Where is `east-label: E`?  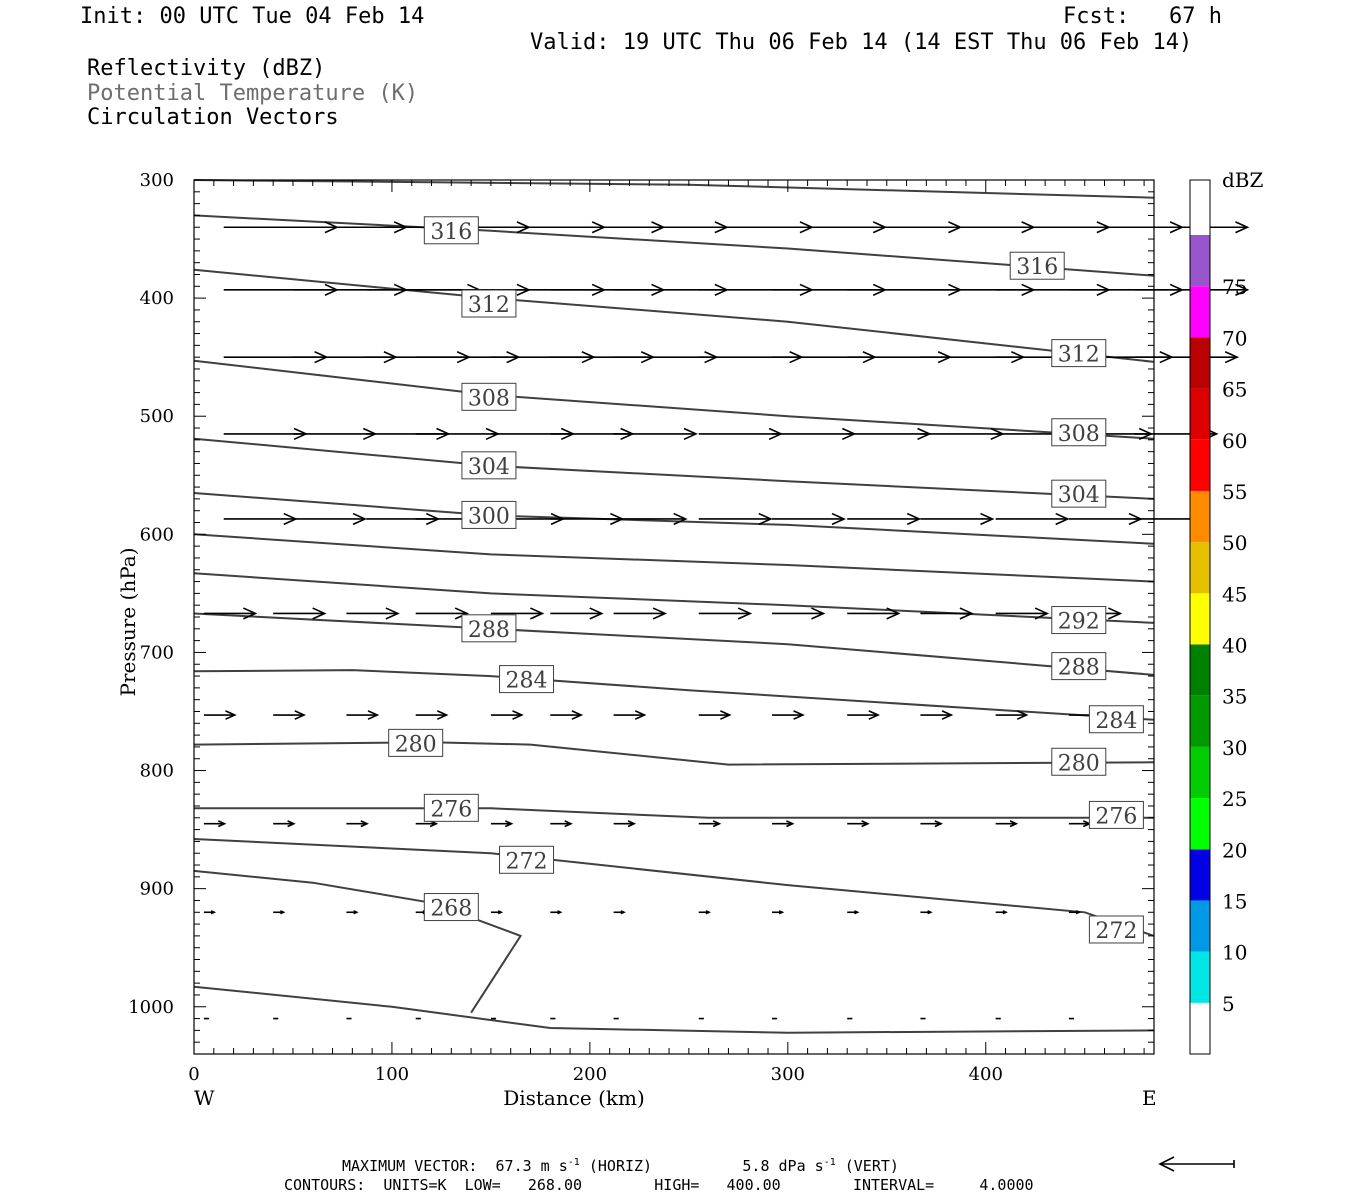 east-label: E is located at coordinates (1149, 1098).